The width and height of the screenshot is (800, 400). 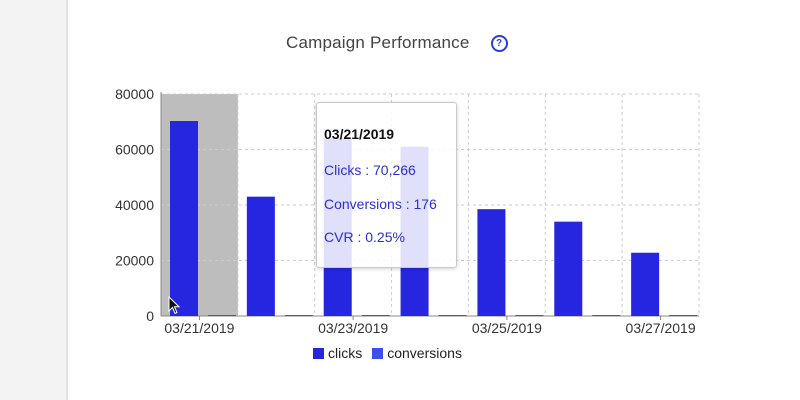 I want to click on y-tick-label: 20000, so click(x=134, y=261).